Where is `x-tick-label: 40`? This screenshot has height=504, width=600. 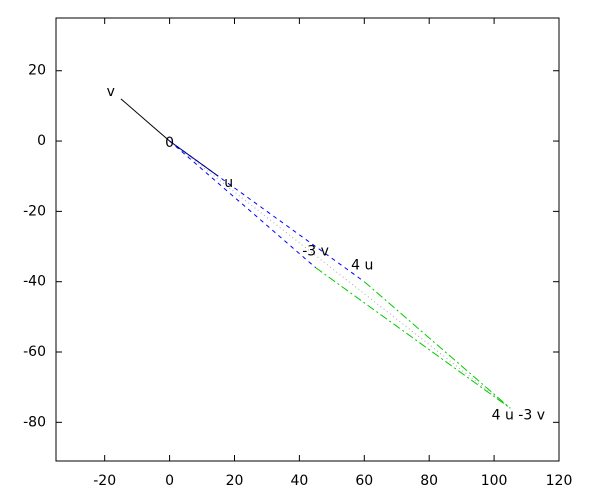 x-tick-label: 40 is located at coordinates (299, 481).